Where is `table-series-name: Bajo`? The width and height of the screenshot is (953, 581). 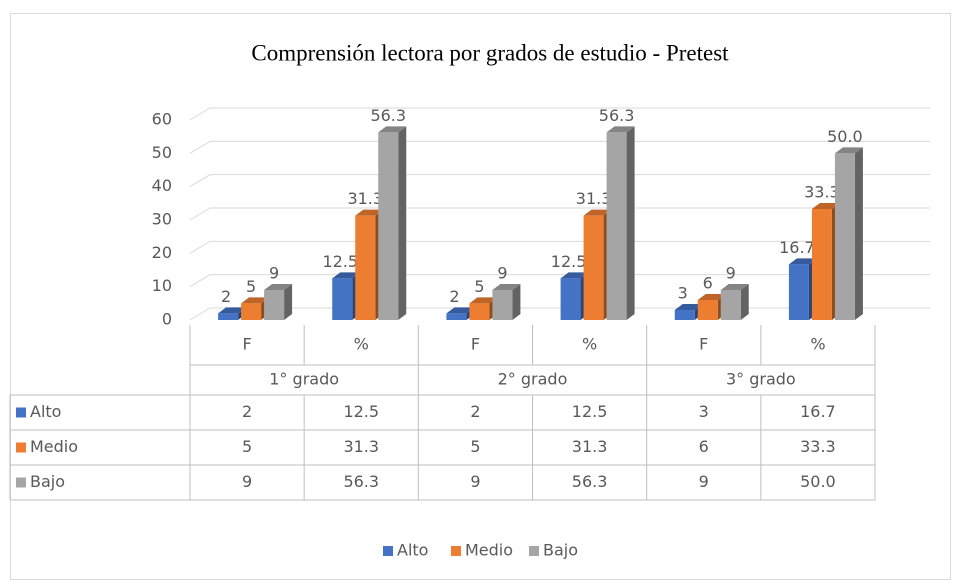 table-series-name: Bajo is located at coordinates (47, 481).